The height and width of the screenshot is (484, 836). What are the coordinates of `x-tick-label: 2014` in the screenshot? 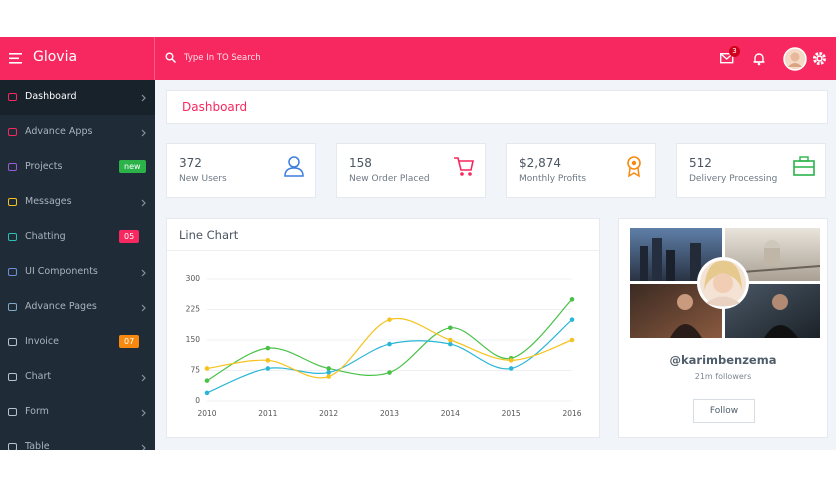 It's located at (450, 413).